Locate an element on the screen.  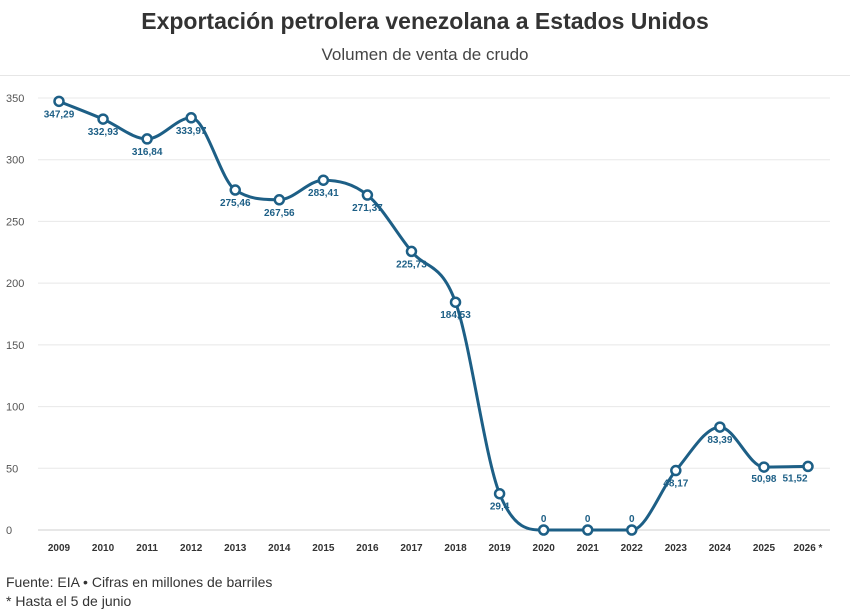
data-label: 29,4 is located at coordinates (500, 507).